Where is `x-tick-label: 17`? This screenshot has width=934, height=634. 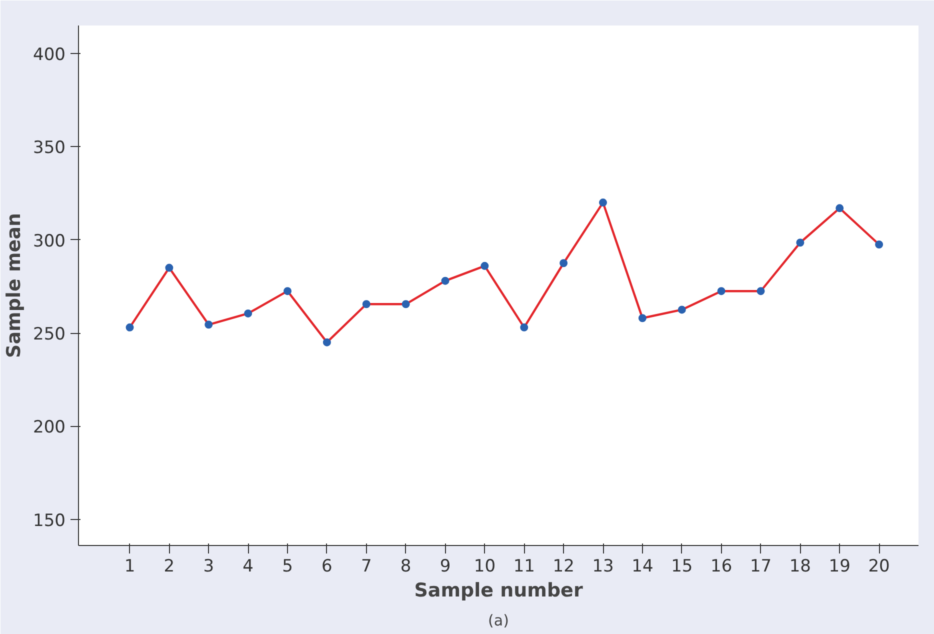
x-tick-label: 17 is located at coordinates (761, 566).